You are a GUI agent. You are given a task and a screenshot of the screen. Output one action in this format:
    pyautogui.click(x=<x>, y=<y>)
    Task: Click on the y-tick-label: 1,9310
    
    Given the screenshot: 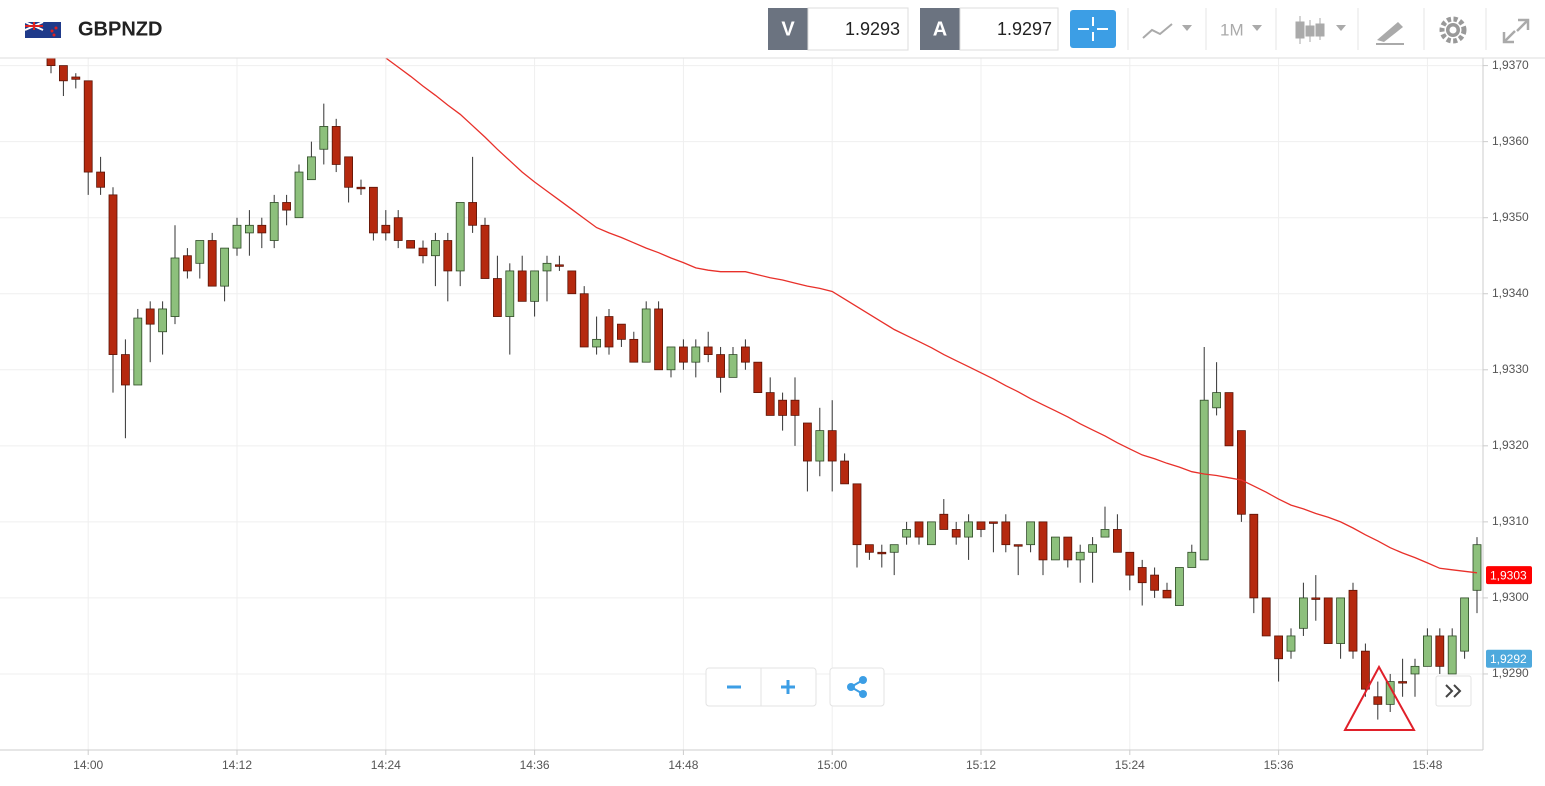 What is the action you would take?
    pyautogui.click(x=1510, y=521)
    